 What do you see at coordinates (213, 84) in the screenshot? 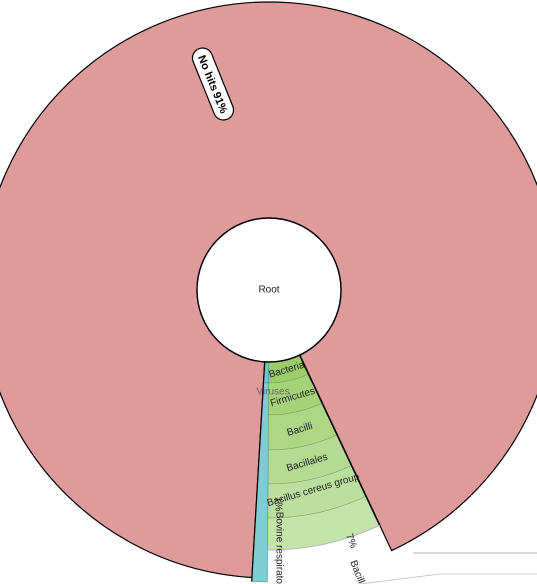
I see `no-hits-label-background` at bounding box center [213, 84].